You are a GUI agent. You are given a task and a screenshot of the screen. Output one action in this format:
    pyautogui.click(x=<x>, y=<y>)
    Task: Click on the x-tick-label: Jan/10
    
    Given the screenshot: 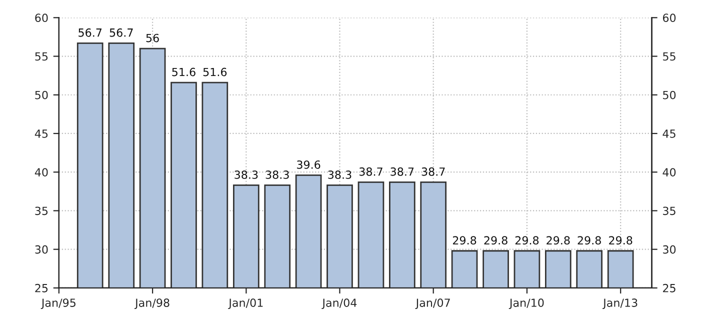 What is the action you would take?
    pyautogui.click(x=526, y=304)
    